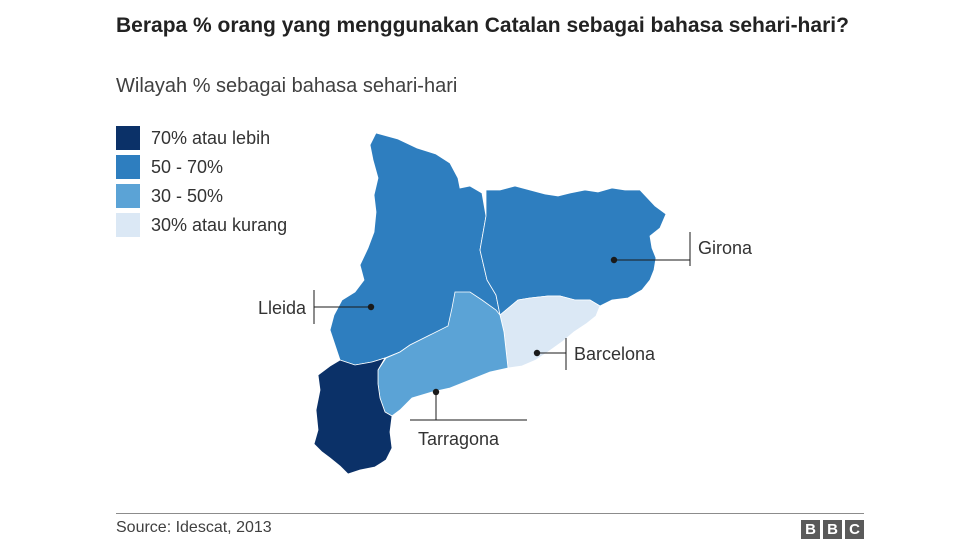 The height and width of the screenshot is (549, 976). I want to click on legend-label: 30 - 50%, so click(187, 196).